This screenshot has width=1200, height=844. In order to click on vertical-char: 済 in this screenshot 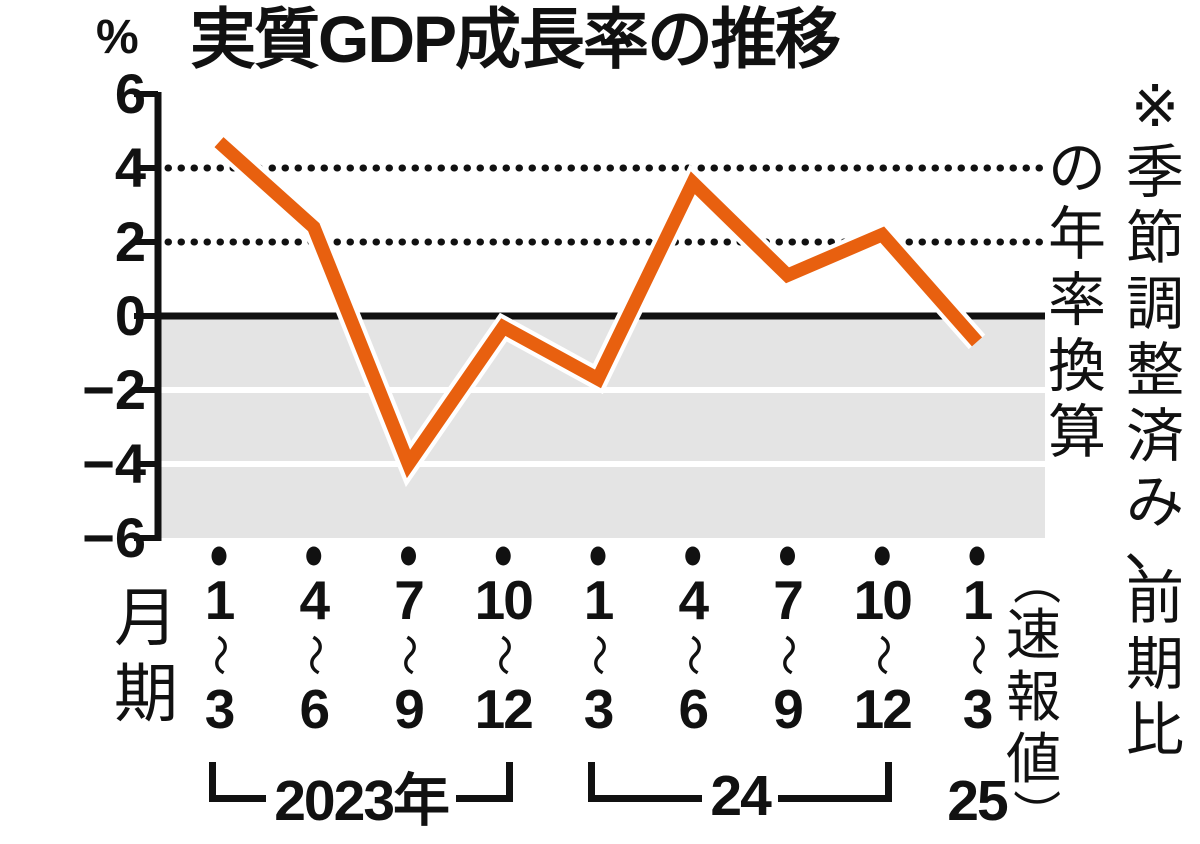, I will do `click(1155, 436)`.